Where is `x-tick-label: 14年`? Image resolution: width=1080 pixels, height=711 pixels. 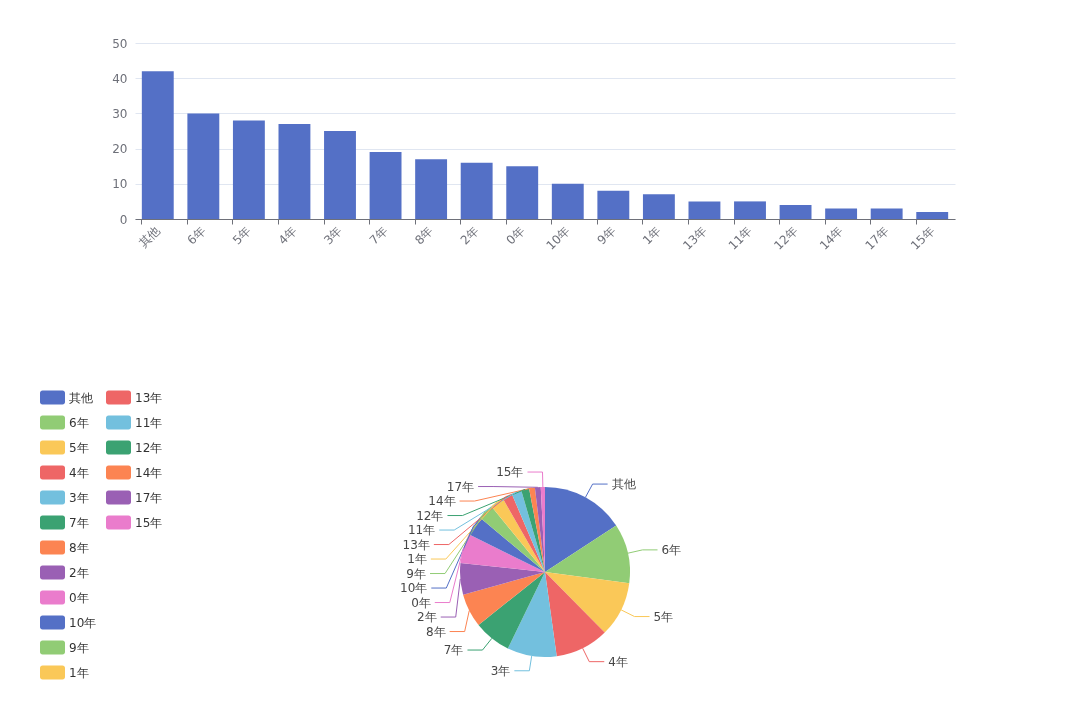
x-tick-label: 14年 is located at coordinates (831, 238).